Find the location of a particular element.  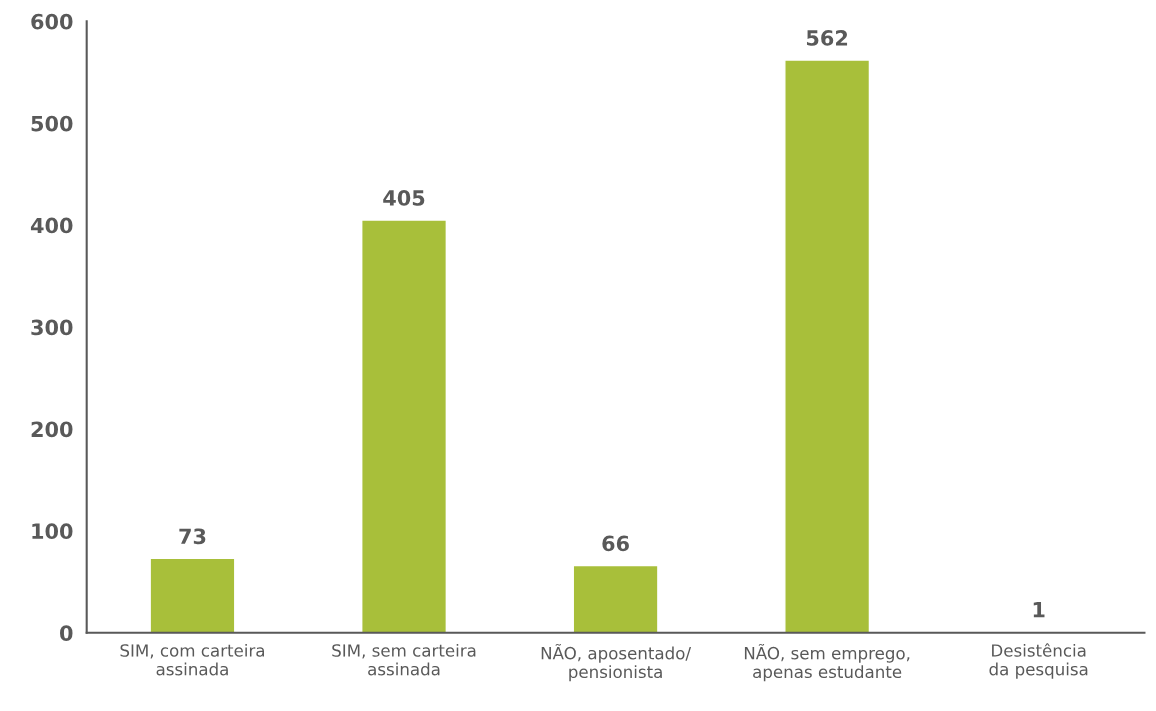

data-label: 1 is located at coordinates (1039, 610).